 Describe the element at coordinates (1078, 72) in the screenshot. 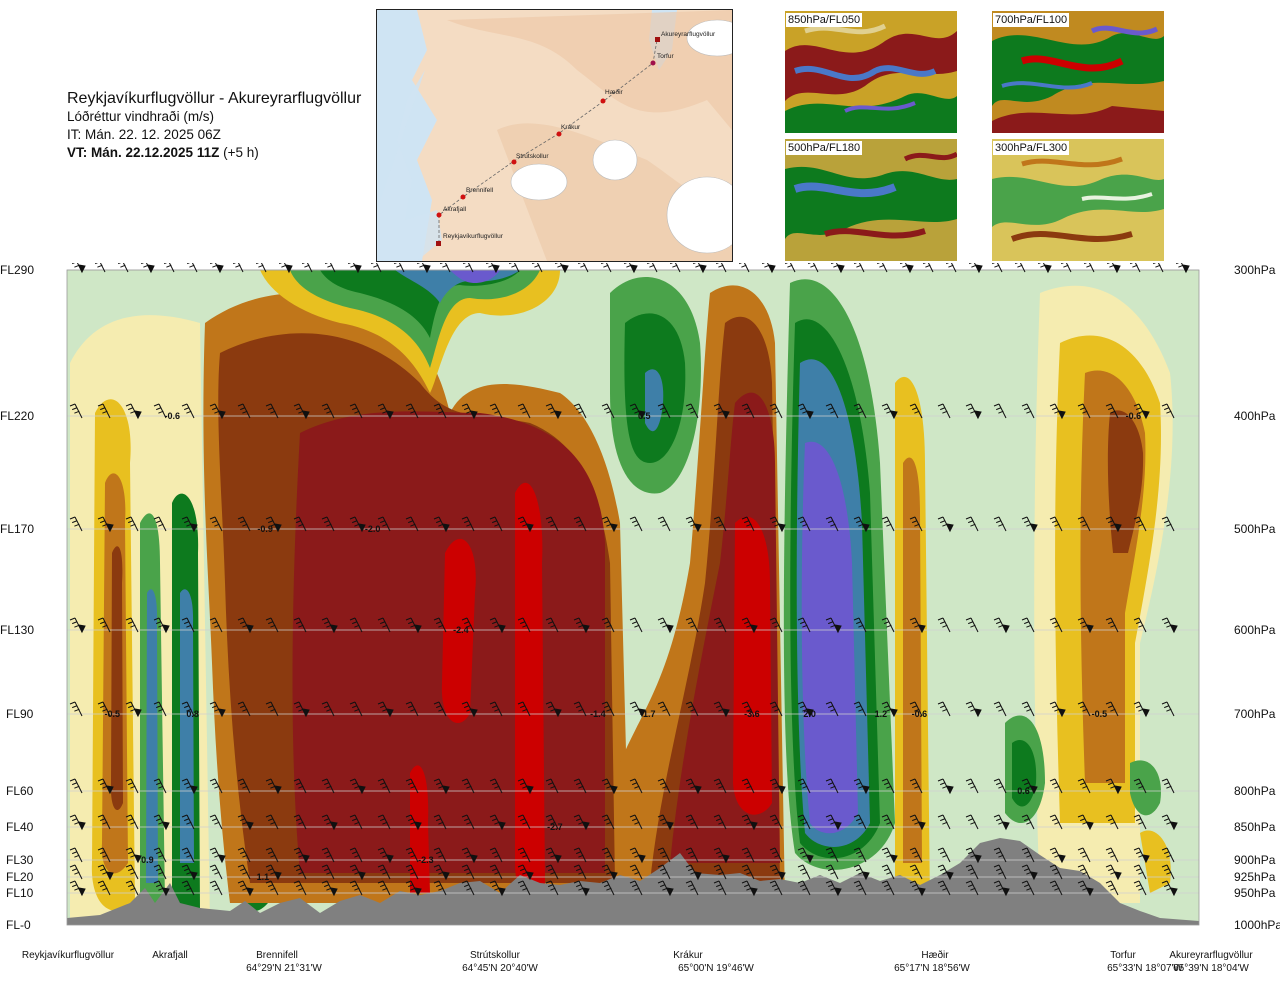

I see `thumbnail-700hpa: 700hPa/FL100` at that location.